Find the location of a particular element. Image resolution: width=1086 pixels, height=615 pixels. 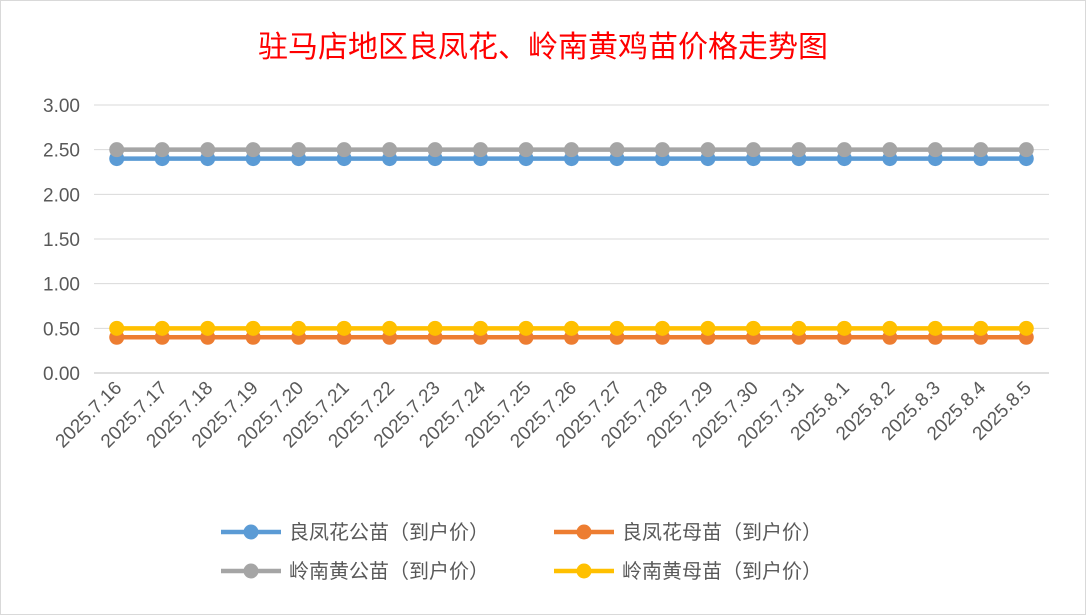

legend-label: 岭南黄公苗（到户价） is located at coordinates (389, 571).